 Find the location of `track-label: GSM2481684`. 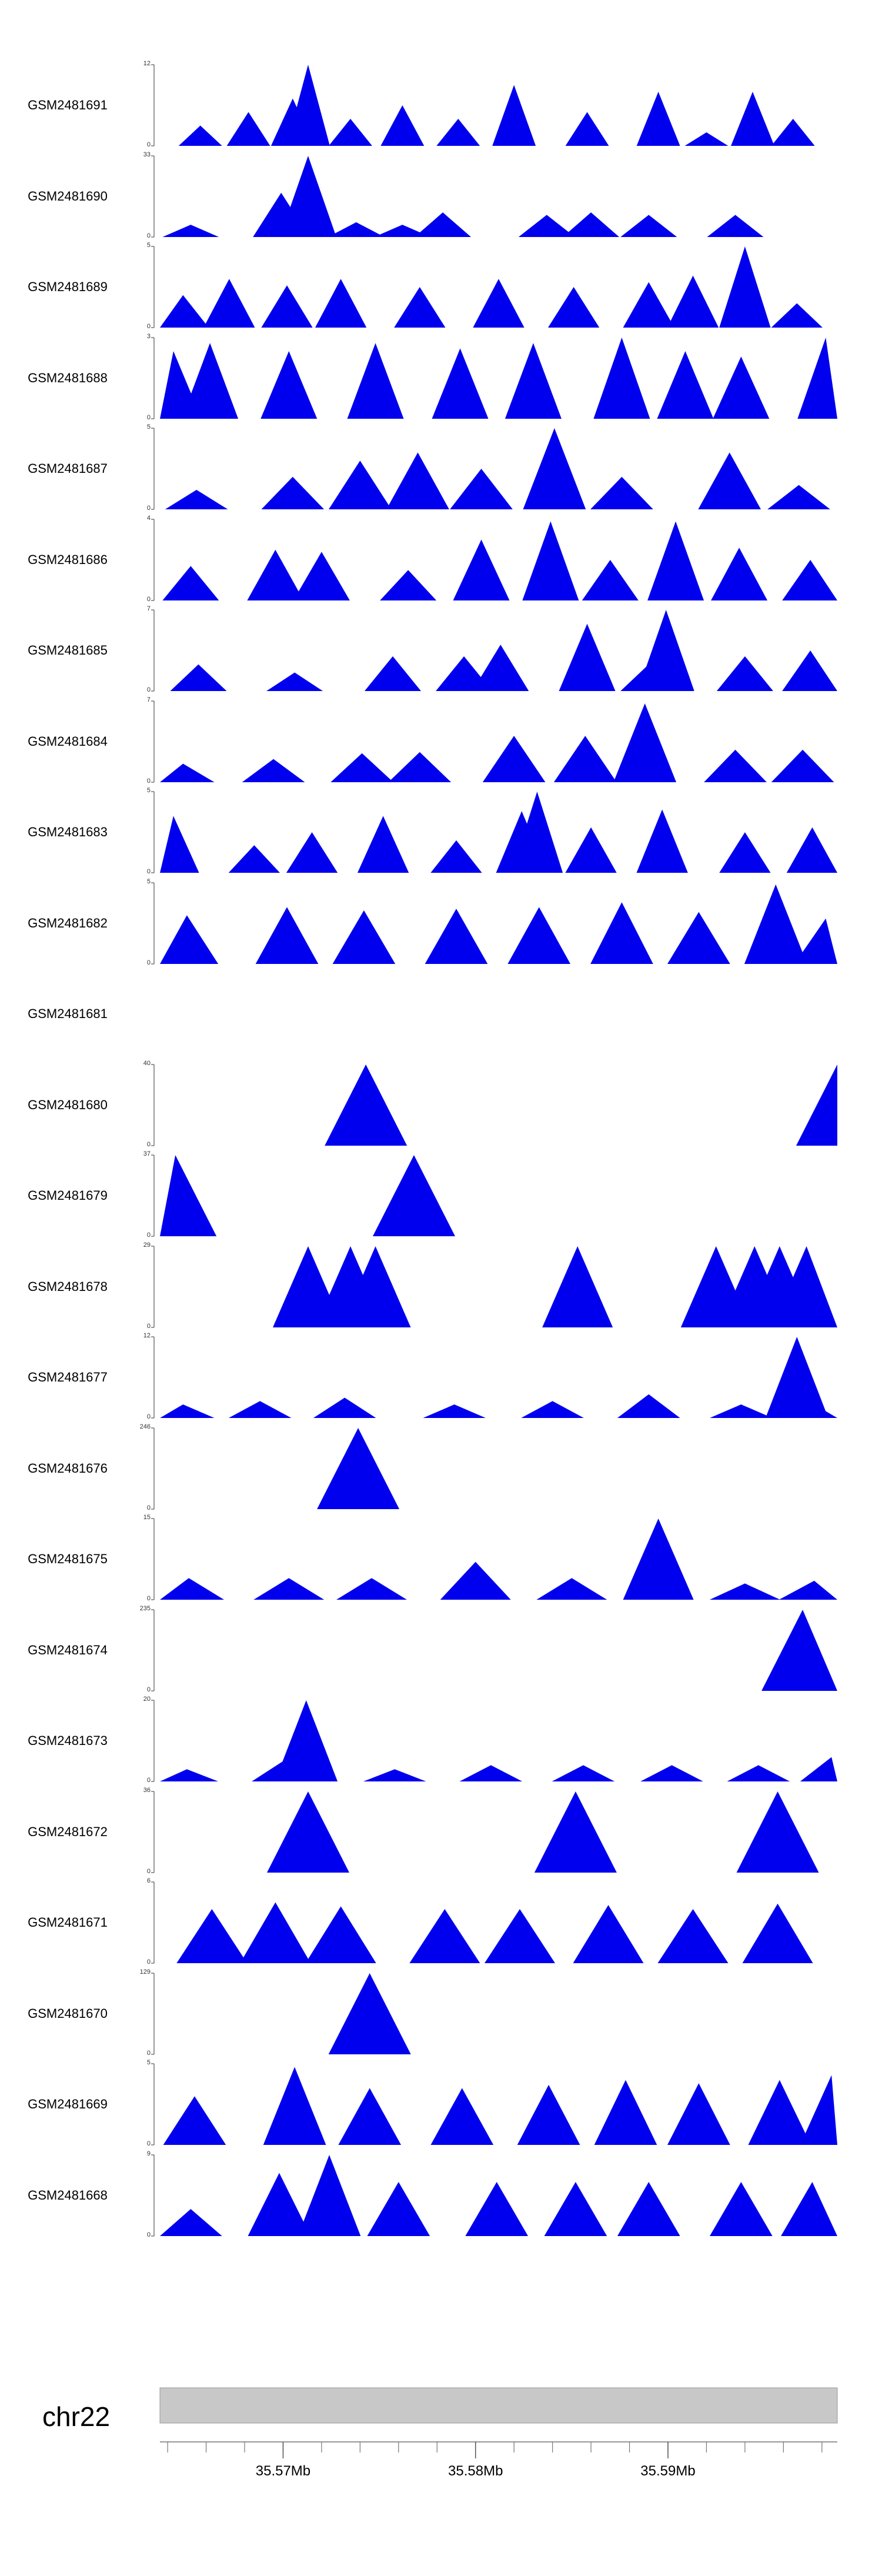

track-label: GSM2481684 is located at coordinates (68, 741).